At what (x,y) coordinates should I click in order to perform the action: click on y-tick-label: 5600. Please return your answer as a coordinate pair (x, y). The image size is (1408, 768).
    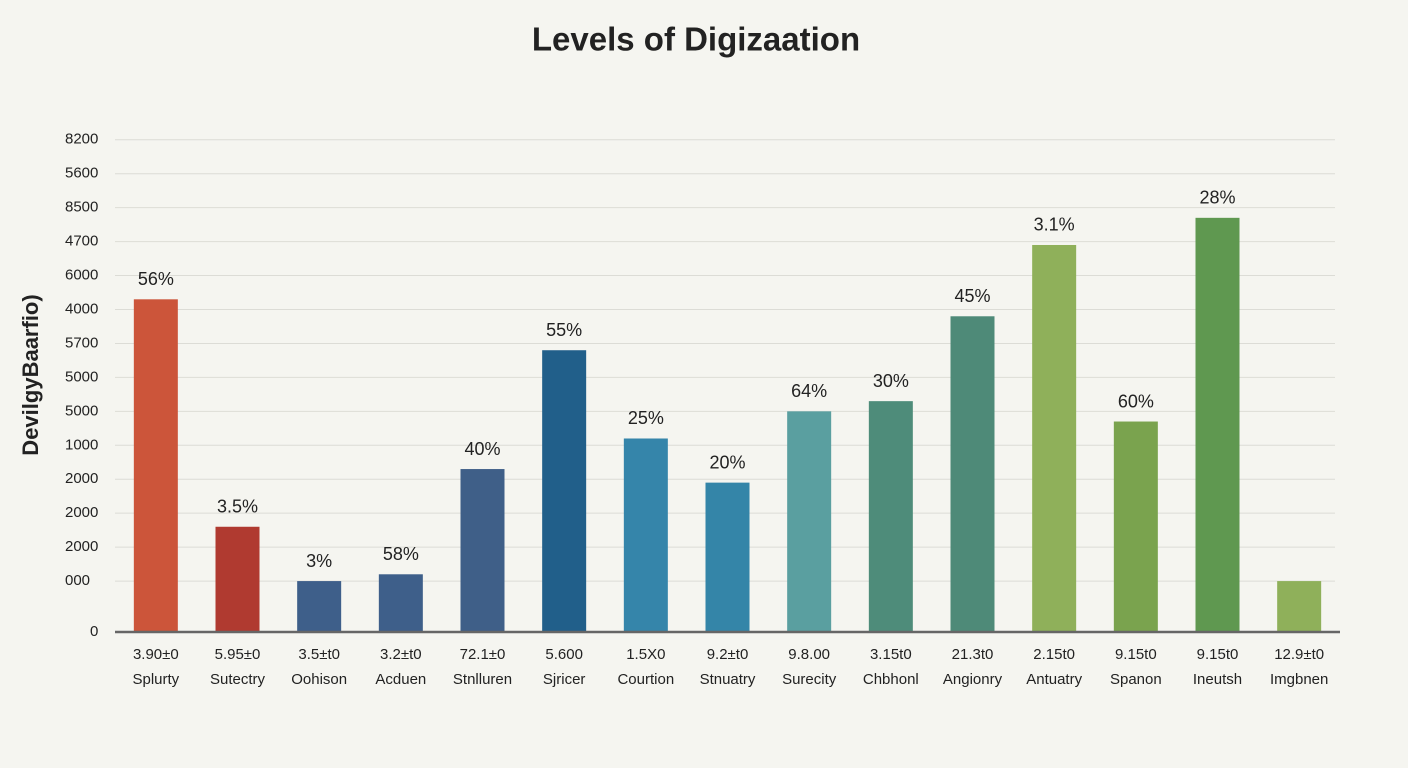
    Looking at the image, I should click on (81, 173).